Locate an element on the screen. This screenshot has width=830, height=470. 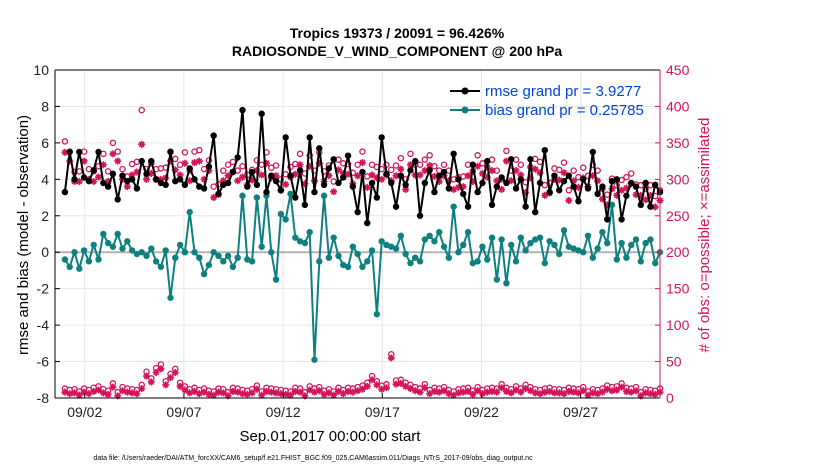
y-left-tick-label: -4 is located at coordinates (43, 325).